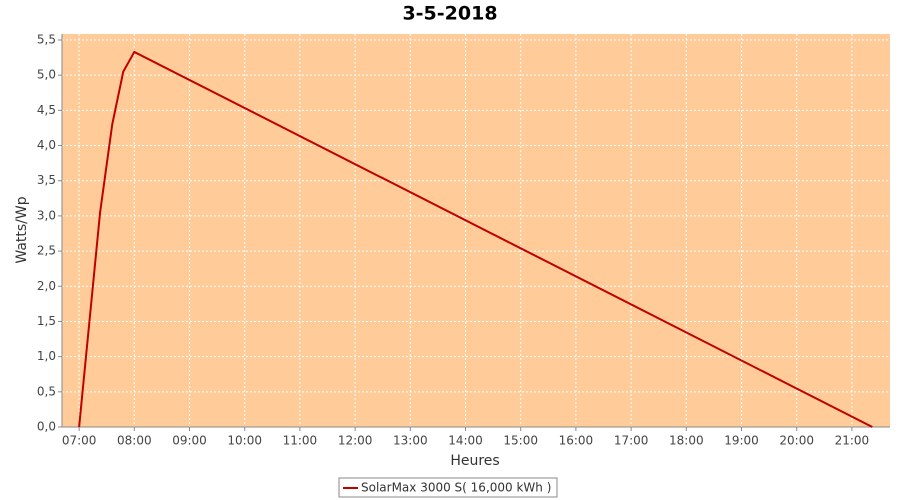 This screenshot has width=900, height=500. Describe the element at coordinates (686, 441) in the screenshot. I see `x-tick-label: 18:00` at that location.